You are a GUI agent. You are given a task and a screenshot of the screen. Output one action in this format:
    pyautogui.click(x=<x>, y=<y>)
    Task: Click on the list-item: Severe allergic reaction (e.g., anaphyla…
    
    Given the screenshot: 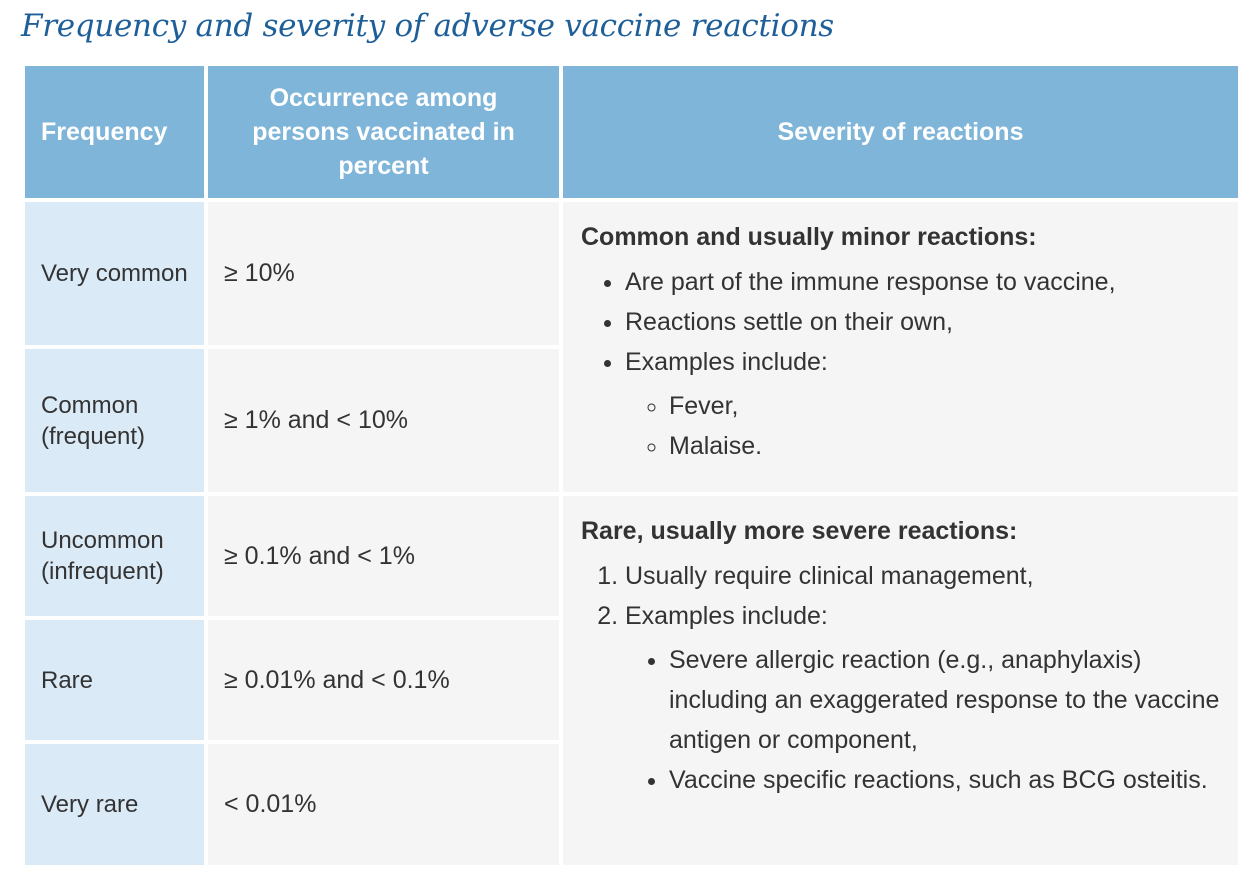 What is the action you would take?
    pyautogui.click(x=944, y=700)
    